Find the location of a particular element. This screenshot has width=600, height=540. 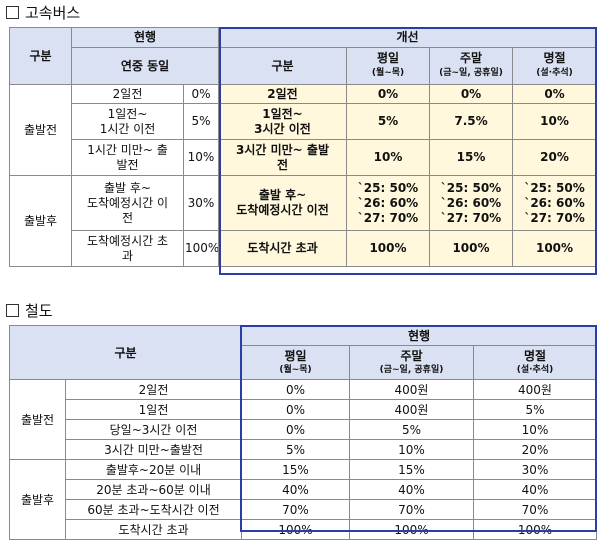

bus-current-header: 현행 is located at coordinates (145, 37).